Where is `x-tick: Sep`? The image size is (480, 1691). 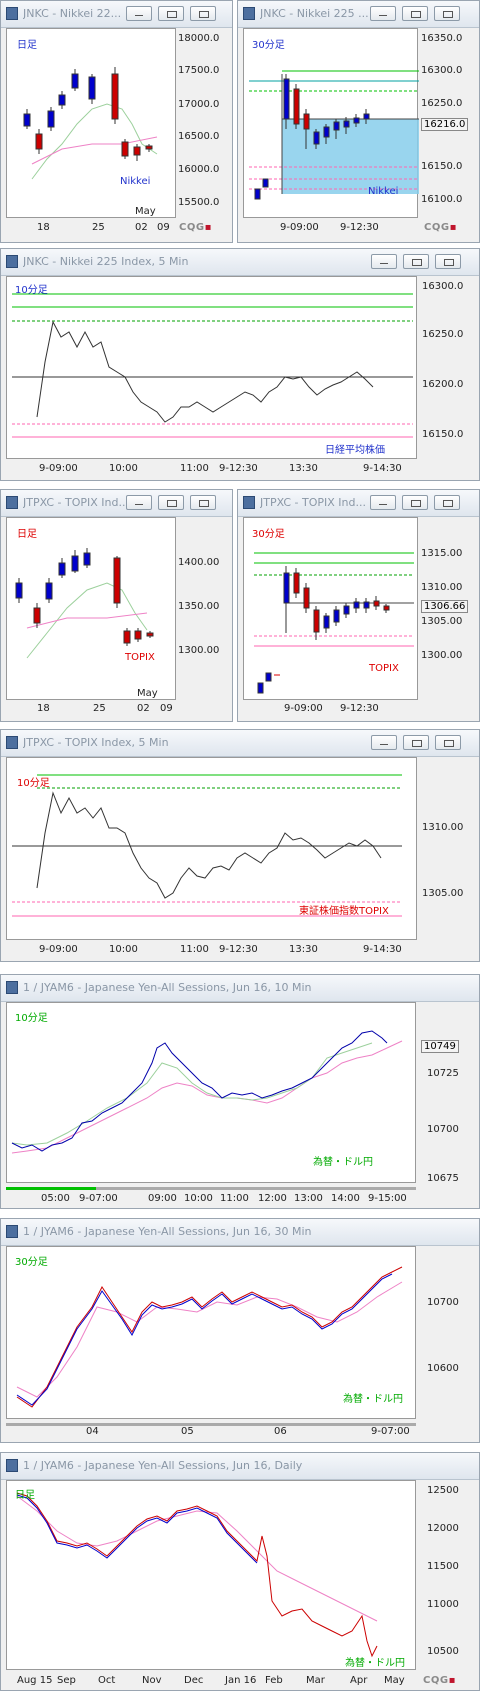 x-tick: Sep is located at coordinates (66, 1680).